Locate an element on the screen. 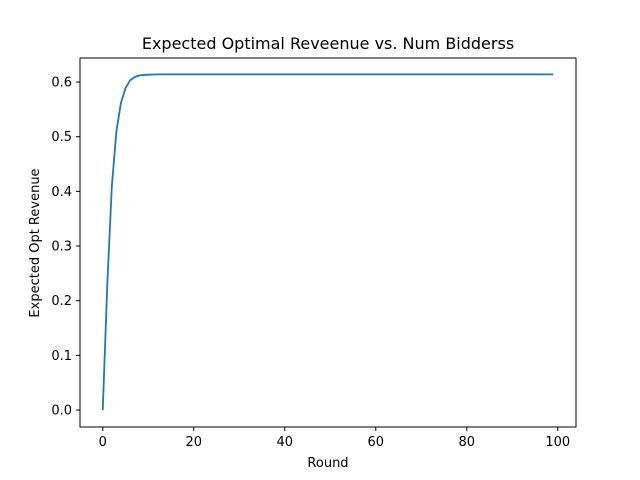  x-tick-label-4: 80 is located at coordinates (467, 442).